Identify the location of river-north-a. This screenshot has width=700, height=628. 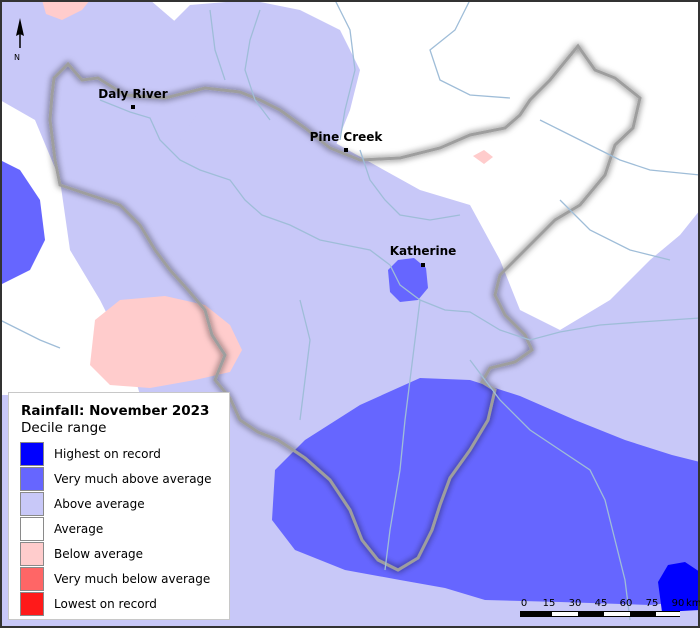
(257, 65).